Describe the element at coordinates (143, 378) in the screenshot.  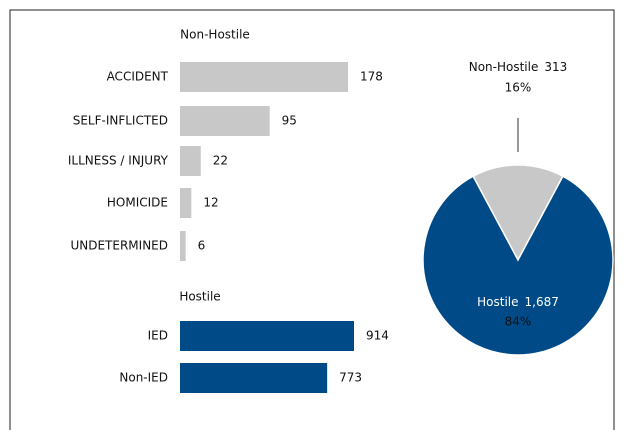
I see `category-label: Non-IED` at that location.